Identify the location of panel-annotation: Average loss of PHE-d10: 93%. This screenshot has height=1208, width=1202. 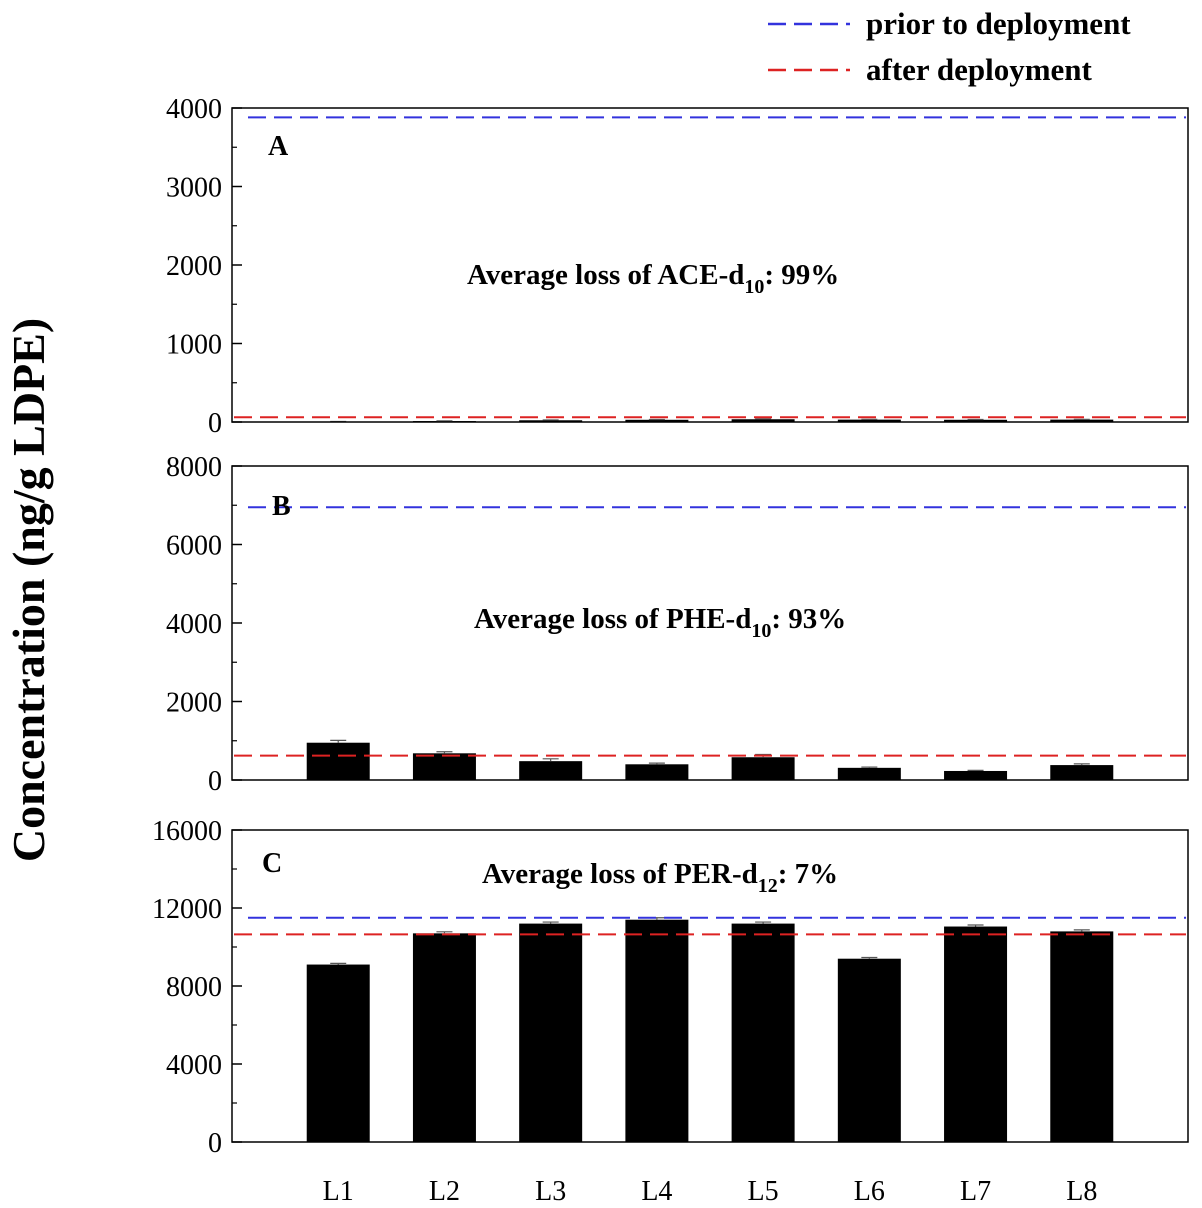
(660, 622).